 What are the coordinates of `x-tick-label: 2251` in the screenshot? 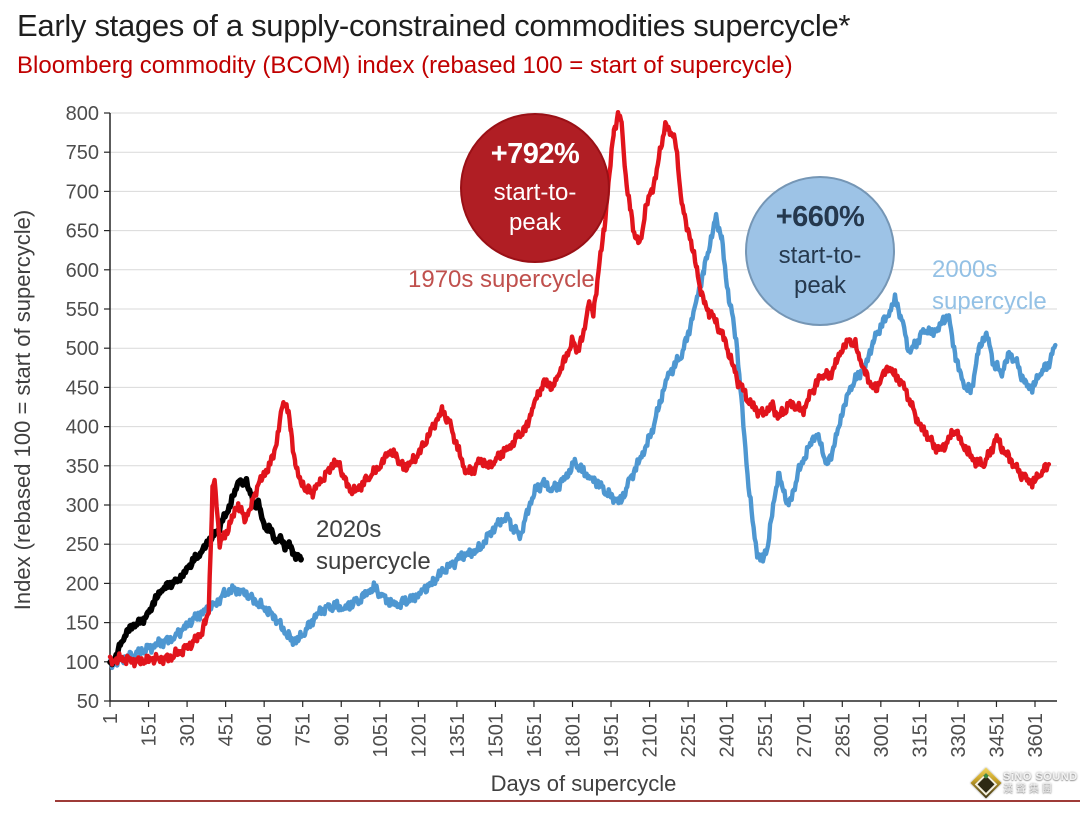 It's located at (689, 735).